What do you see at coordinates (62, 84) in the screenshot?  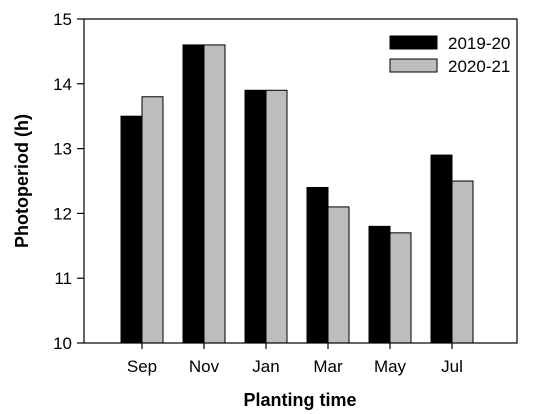 I see `y-tick-label: 14` at bounding box center [62, 84].